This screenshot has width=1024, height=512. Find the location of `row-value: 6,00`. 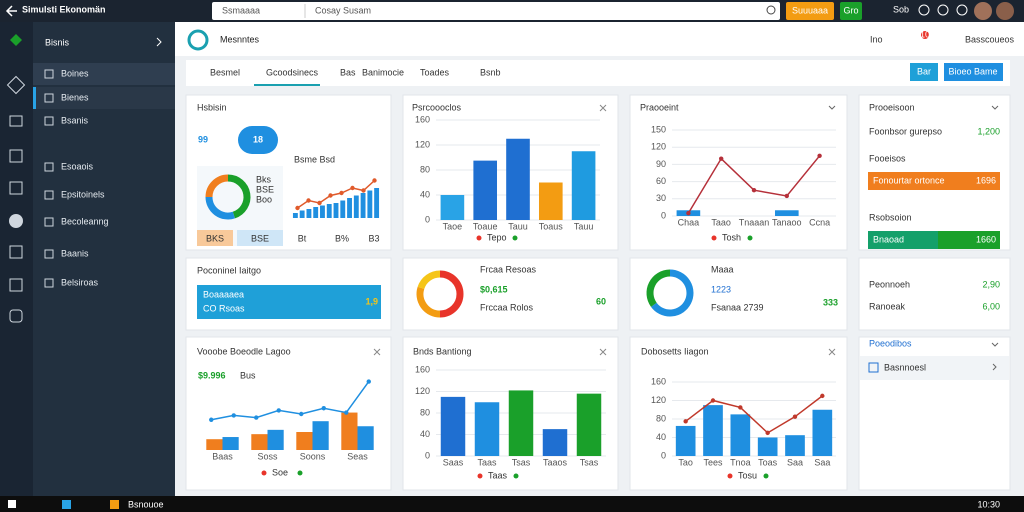

row-value: 6,00 is located at coordinates (991, 306).